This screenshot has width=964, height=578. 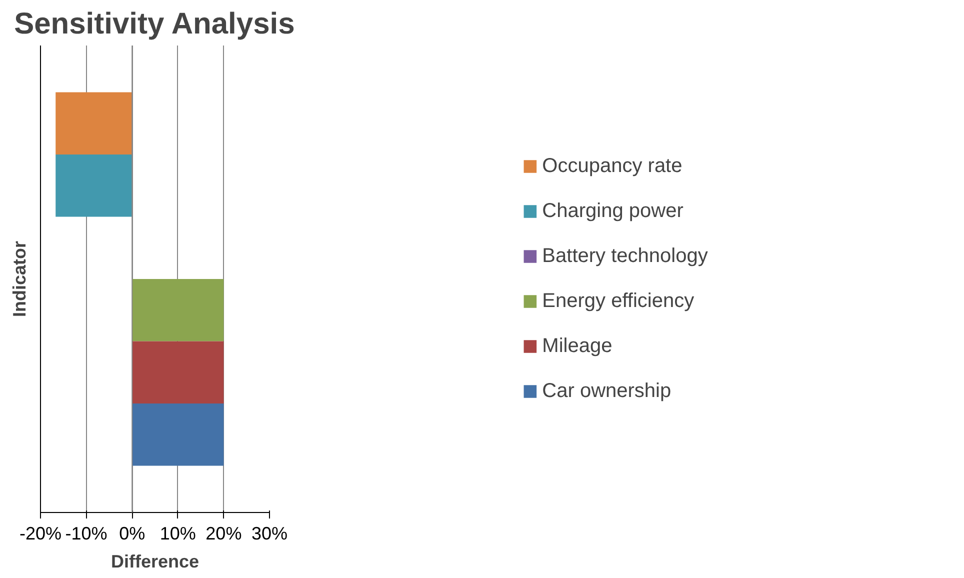 What do you see at coordinates (86, 534) in the screenshot?
I see `x-tick-label: -10%` at bounding box center [86, 534].